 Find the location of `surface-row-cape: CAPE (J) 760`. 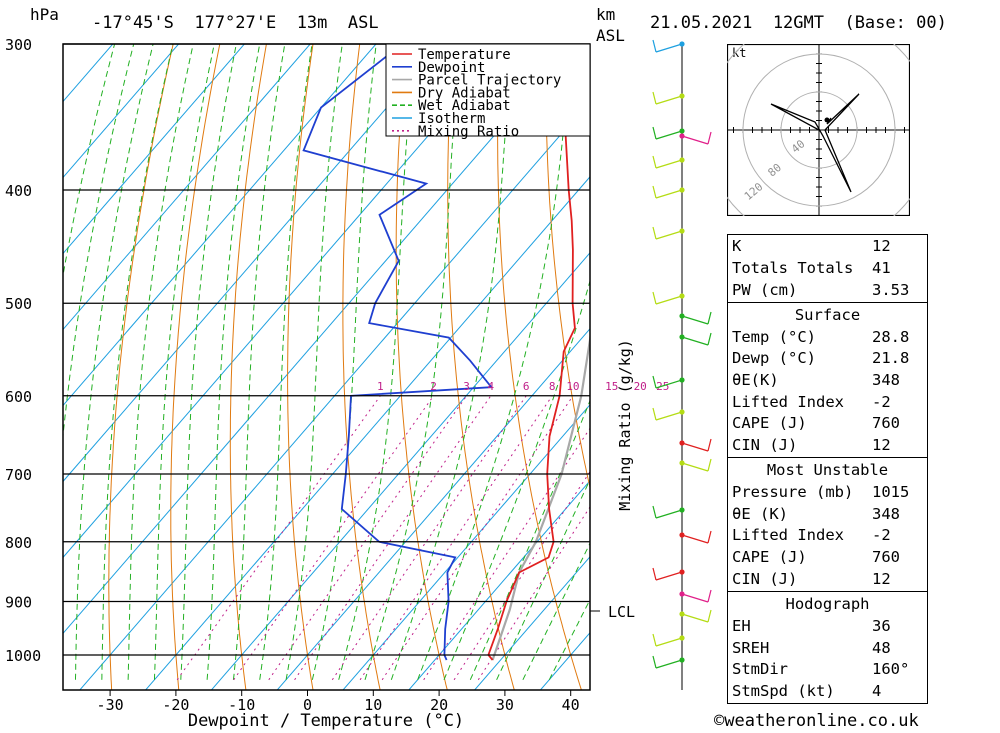

surface-row-cape: CAPE (J) 760 is located at coordinates (816, 423).